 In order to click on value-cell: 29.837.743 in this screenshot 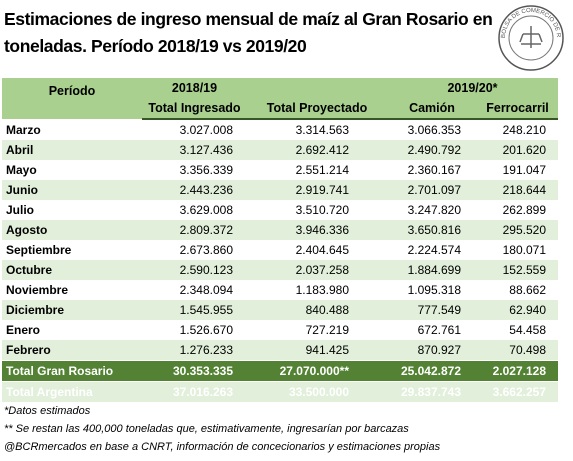, I will do `click(432, 391)`.